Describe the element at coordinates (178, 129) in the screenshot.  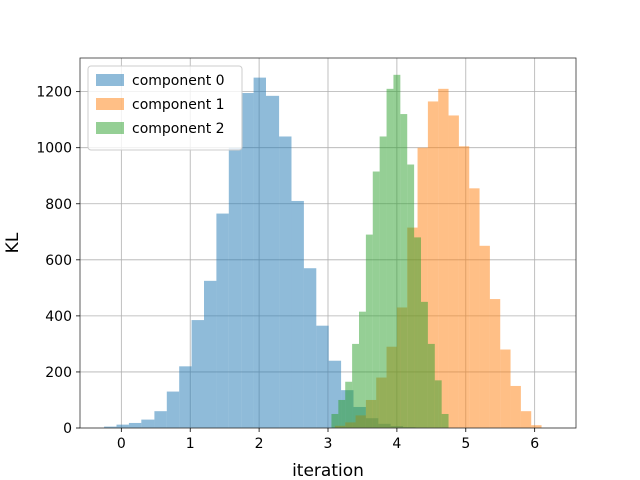
I see `legend-label: component 2` at that location.